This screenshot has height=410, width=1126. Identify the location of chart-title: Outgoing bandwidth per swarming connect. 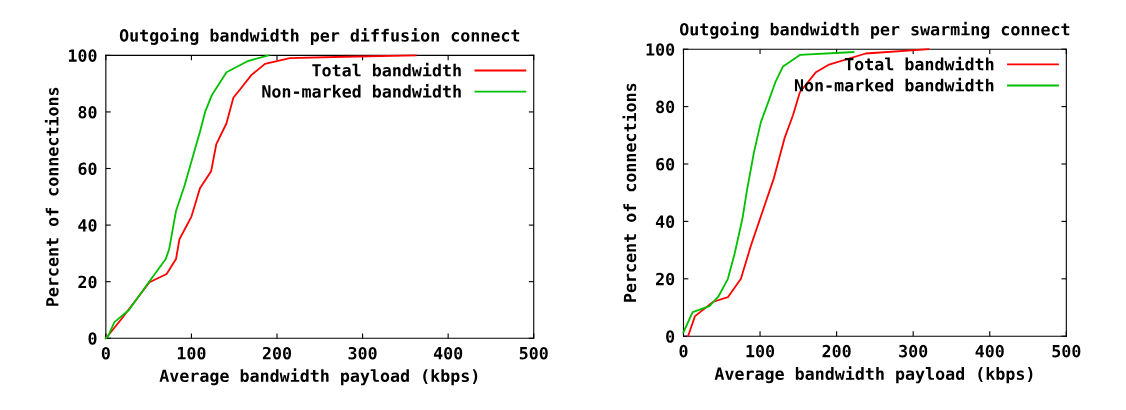
(874, 30).